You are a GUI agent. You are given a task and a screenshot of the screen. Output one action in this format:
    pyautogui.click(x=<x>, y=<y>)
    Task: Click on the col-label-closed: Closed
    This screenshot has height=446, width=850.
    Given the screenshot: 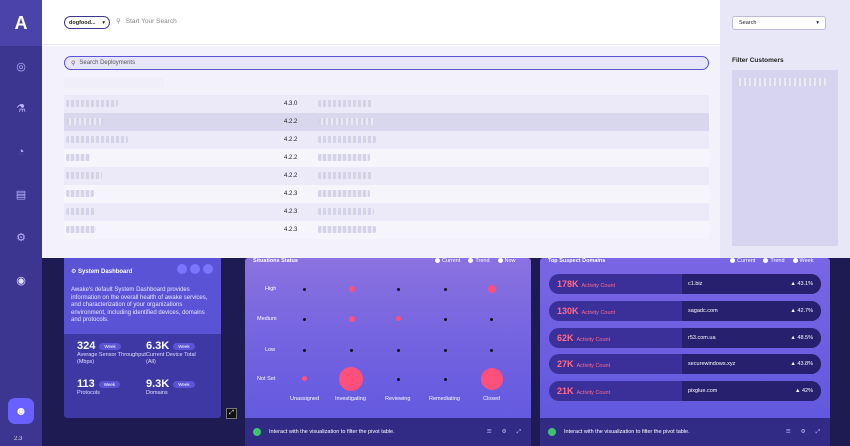 What is the action you would take?
    pyautogui.click(x=492, y=399)
    